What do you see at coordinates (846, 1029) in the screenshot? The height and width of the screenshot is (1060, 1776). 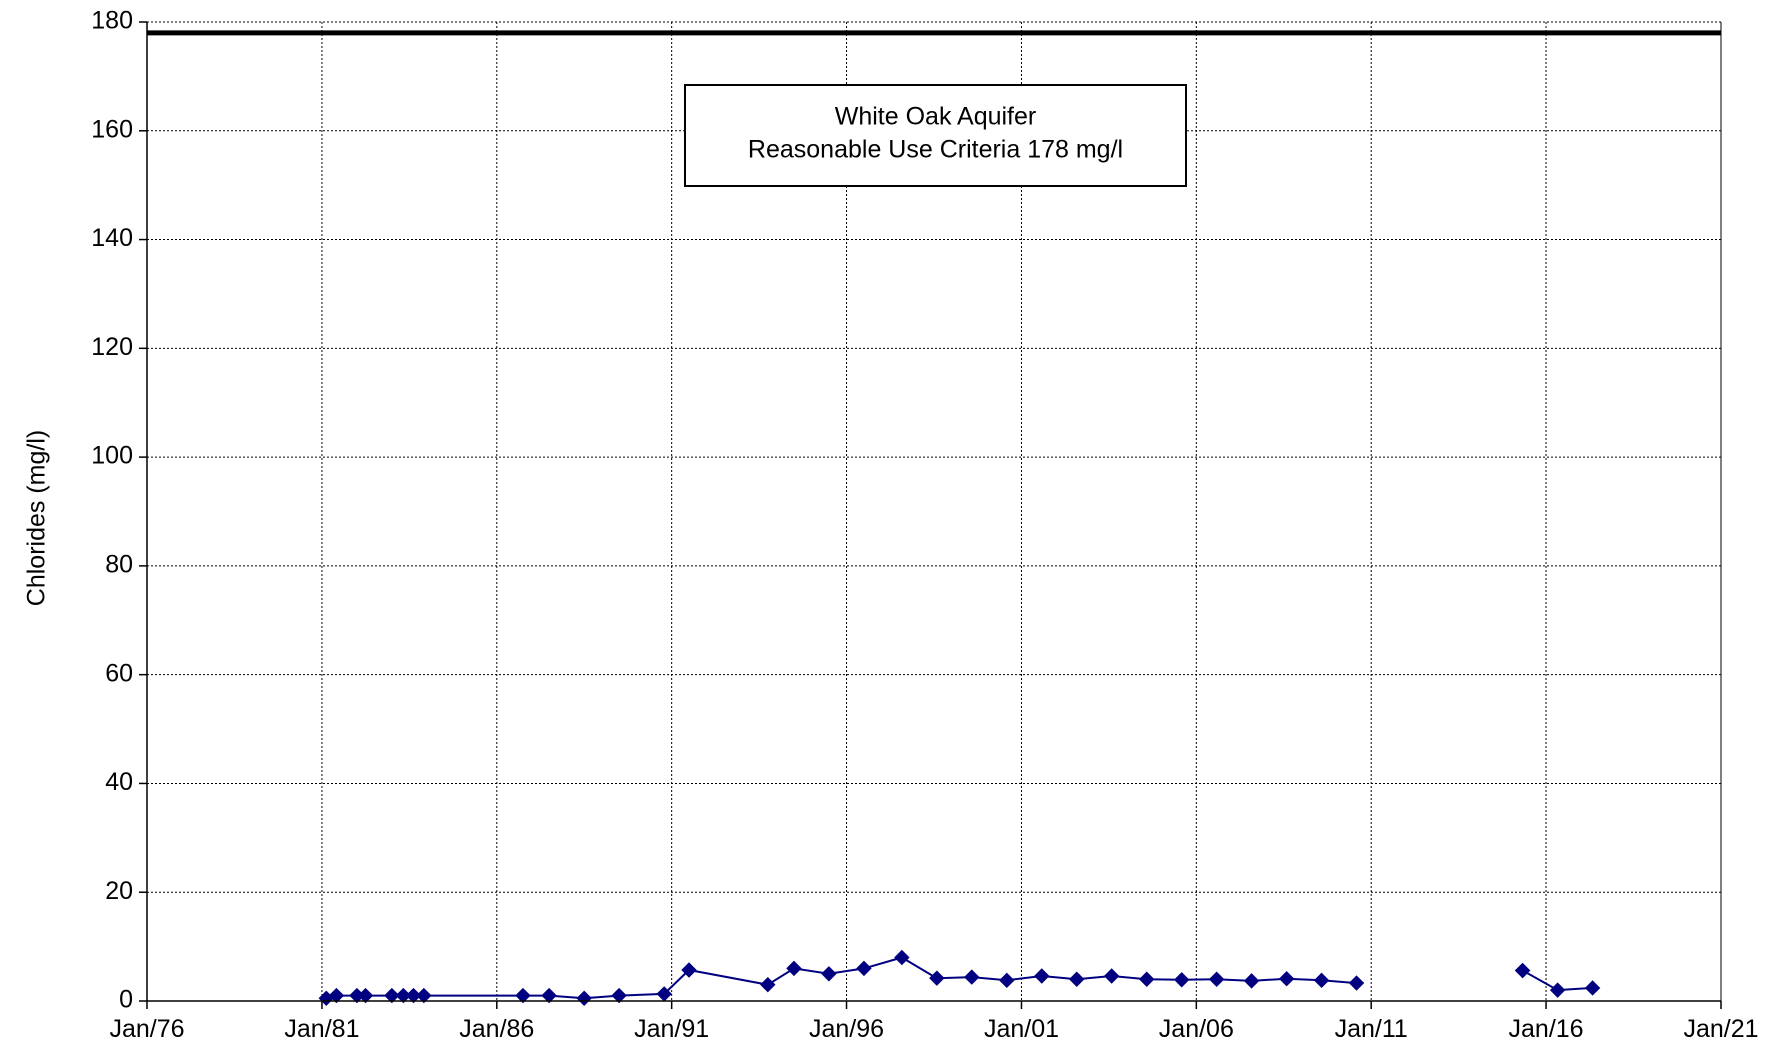 I see `x-tick-label: Jan/96` at bounding box center [846, 1029].